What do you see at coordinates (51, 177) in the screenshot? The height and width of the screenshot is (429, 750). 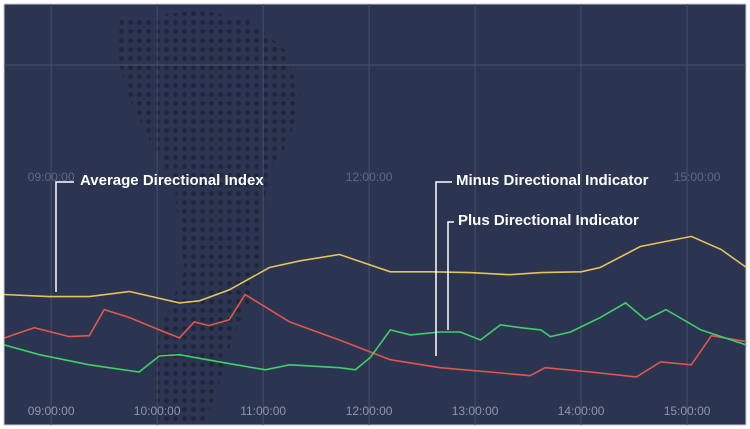 I see `background-tick-label: 09:00:00` at bounding box center [51, 177].